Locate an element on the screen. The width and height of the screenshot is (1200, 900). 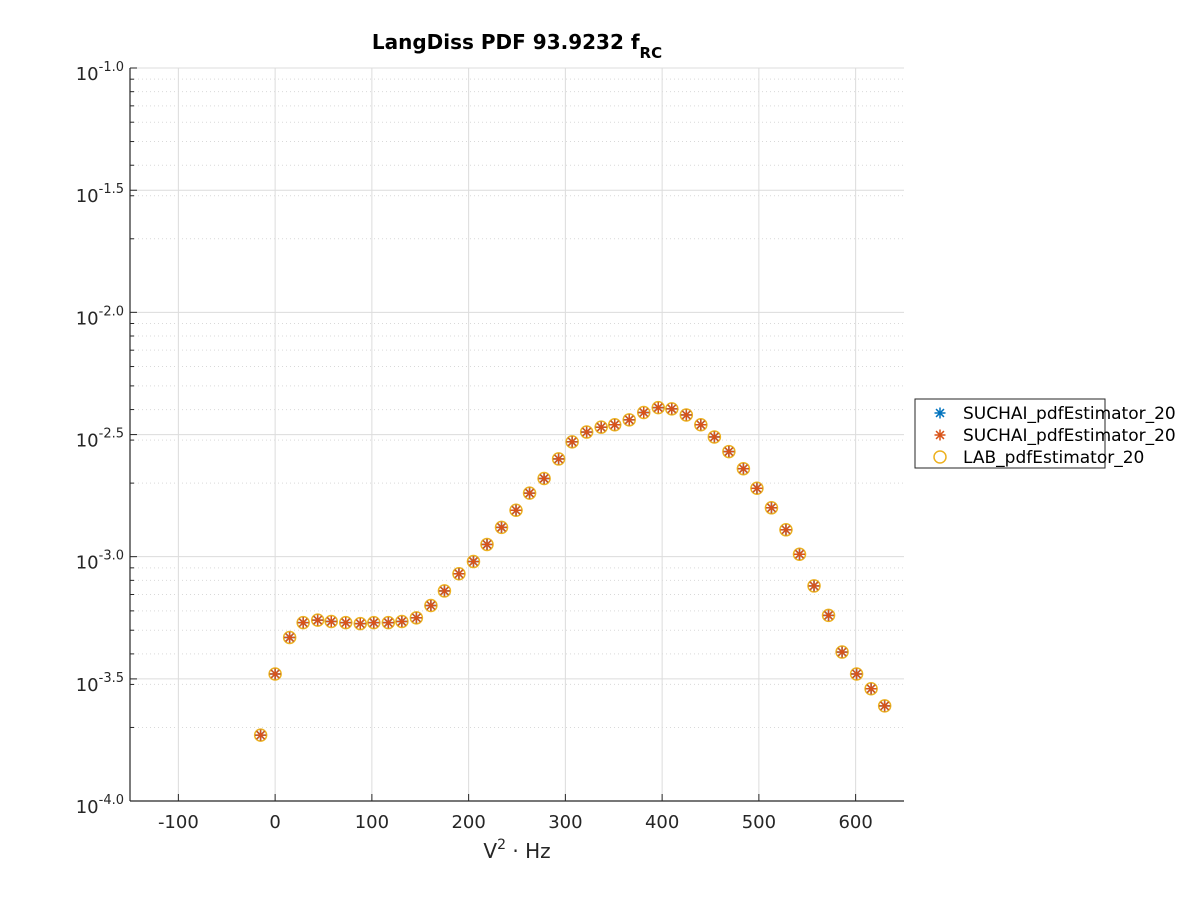
legend-label: LAB_pdfEstimator_20 is located at coordinates (1053, 458).